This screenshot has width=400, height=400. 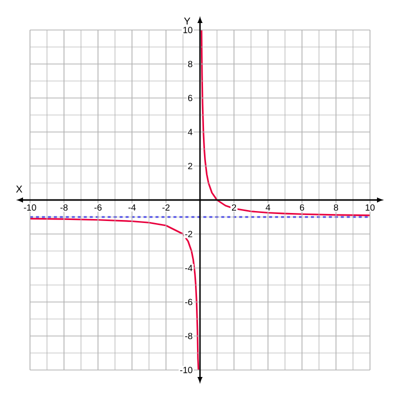 I want to click on x-tick-label: 10, so click(x=370, y=207).